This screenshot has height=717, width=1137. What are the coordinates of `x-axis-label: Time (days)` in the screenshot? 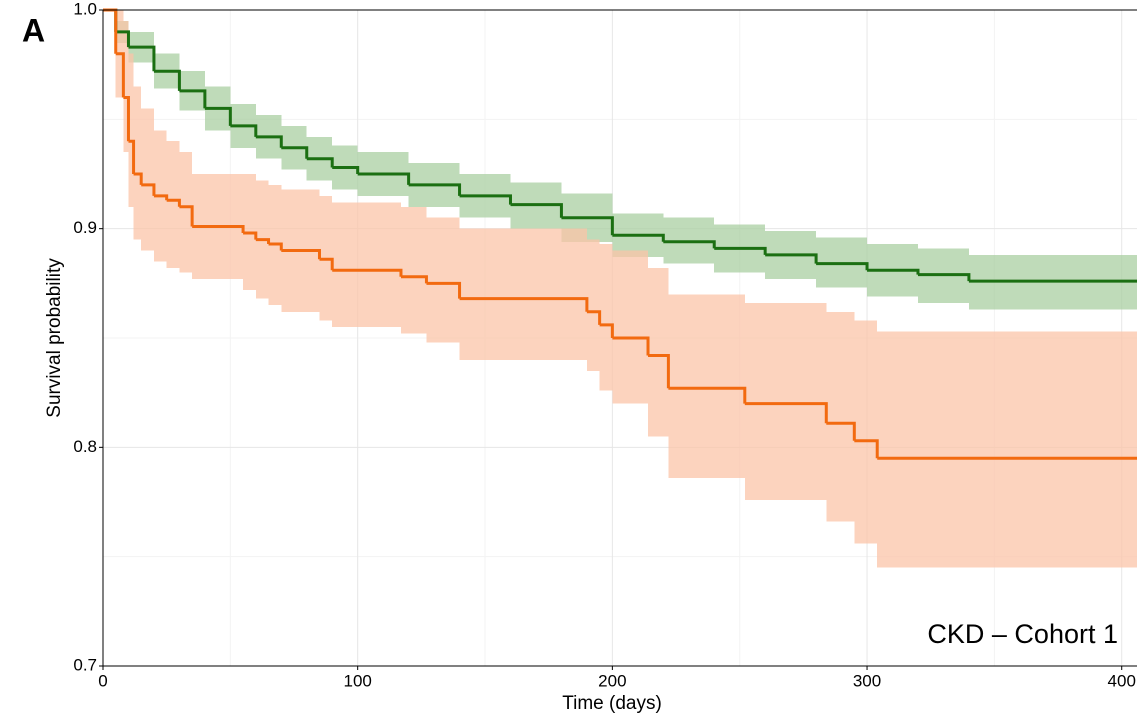 It's located at (612, 703).